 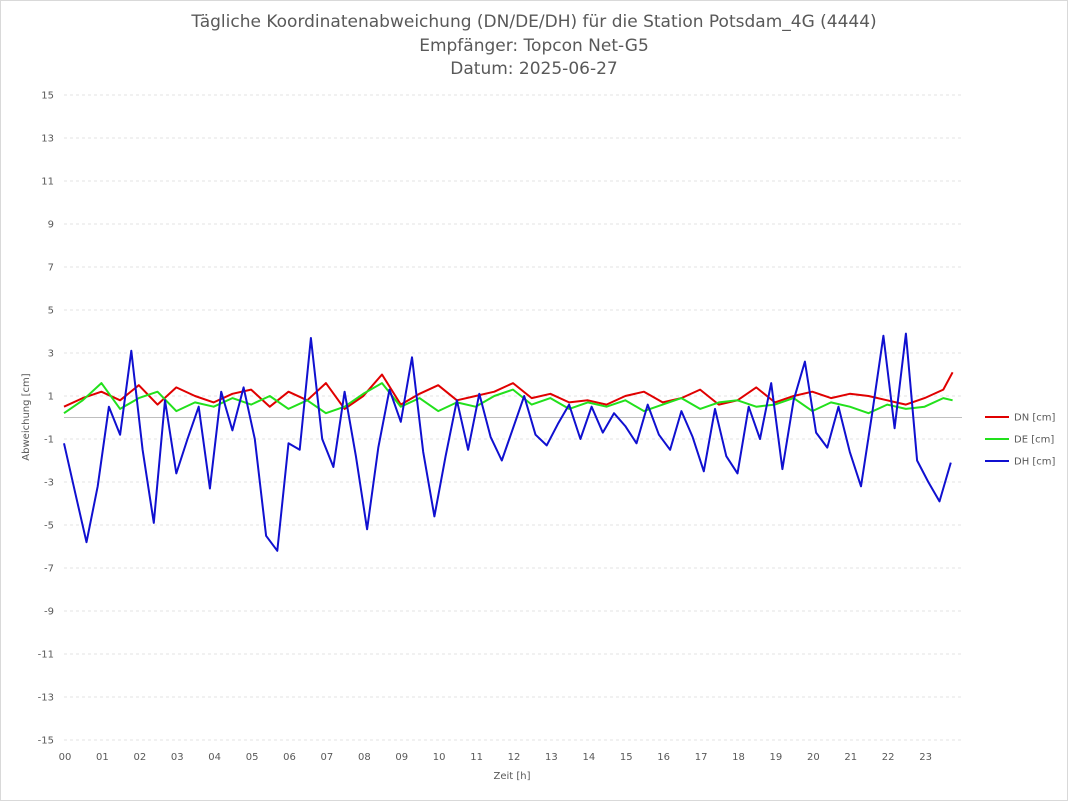 I want to click on y-tick-label: -13, so click(x=46, y=698).